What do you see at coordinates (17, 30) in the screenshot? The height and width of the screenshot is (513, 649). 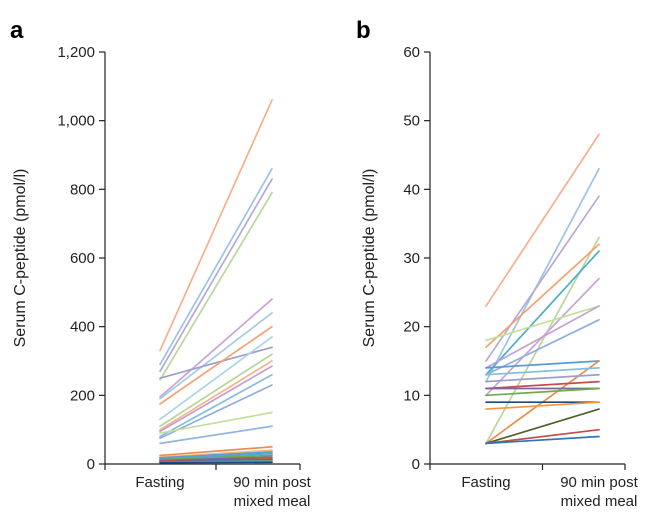 I see `panel-label: a` at bounding box center [17, 30].